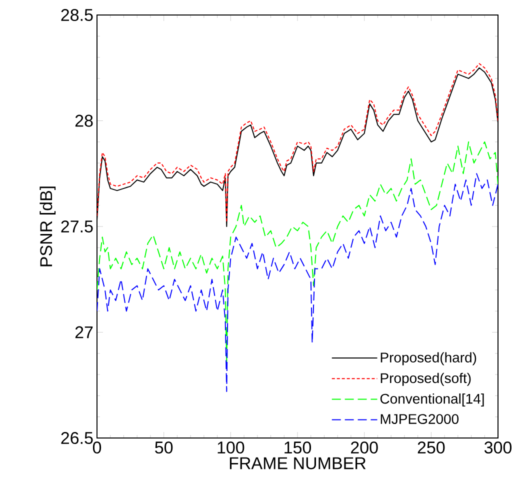 The height and width of the screenshot is (481, 531). Describe the element at coordinates (77, 226) in the screenshot. I see `y-tick-label: 27.5` at that location.